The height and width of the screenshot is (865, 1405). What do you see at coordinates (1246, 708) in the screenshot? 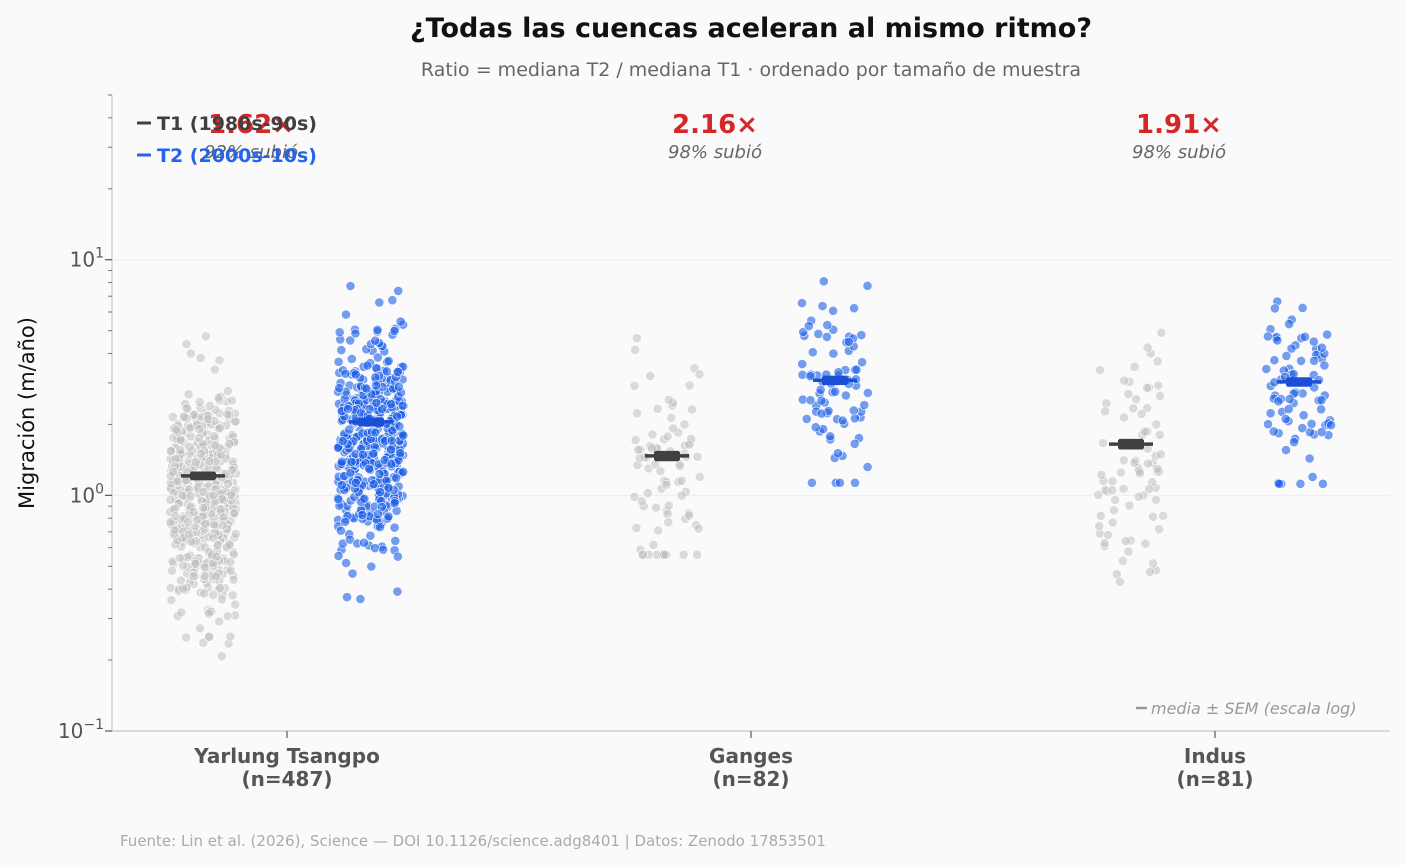
I see `annotation: media ± SEM (escala log)` at bounding box center [1246, 708].